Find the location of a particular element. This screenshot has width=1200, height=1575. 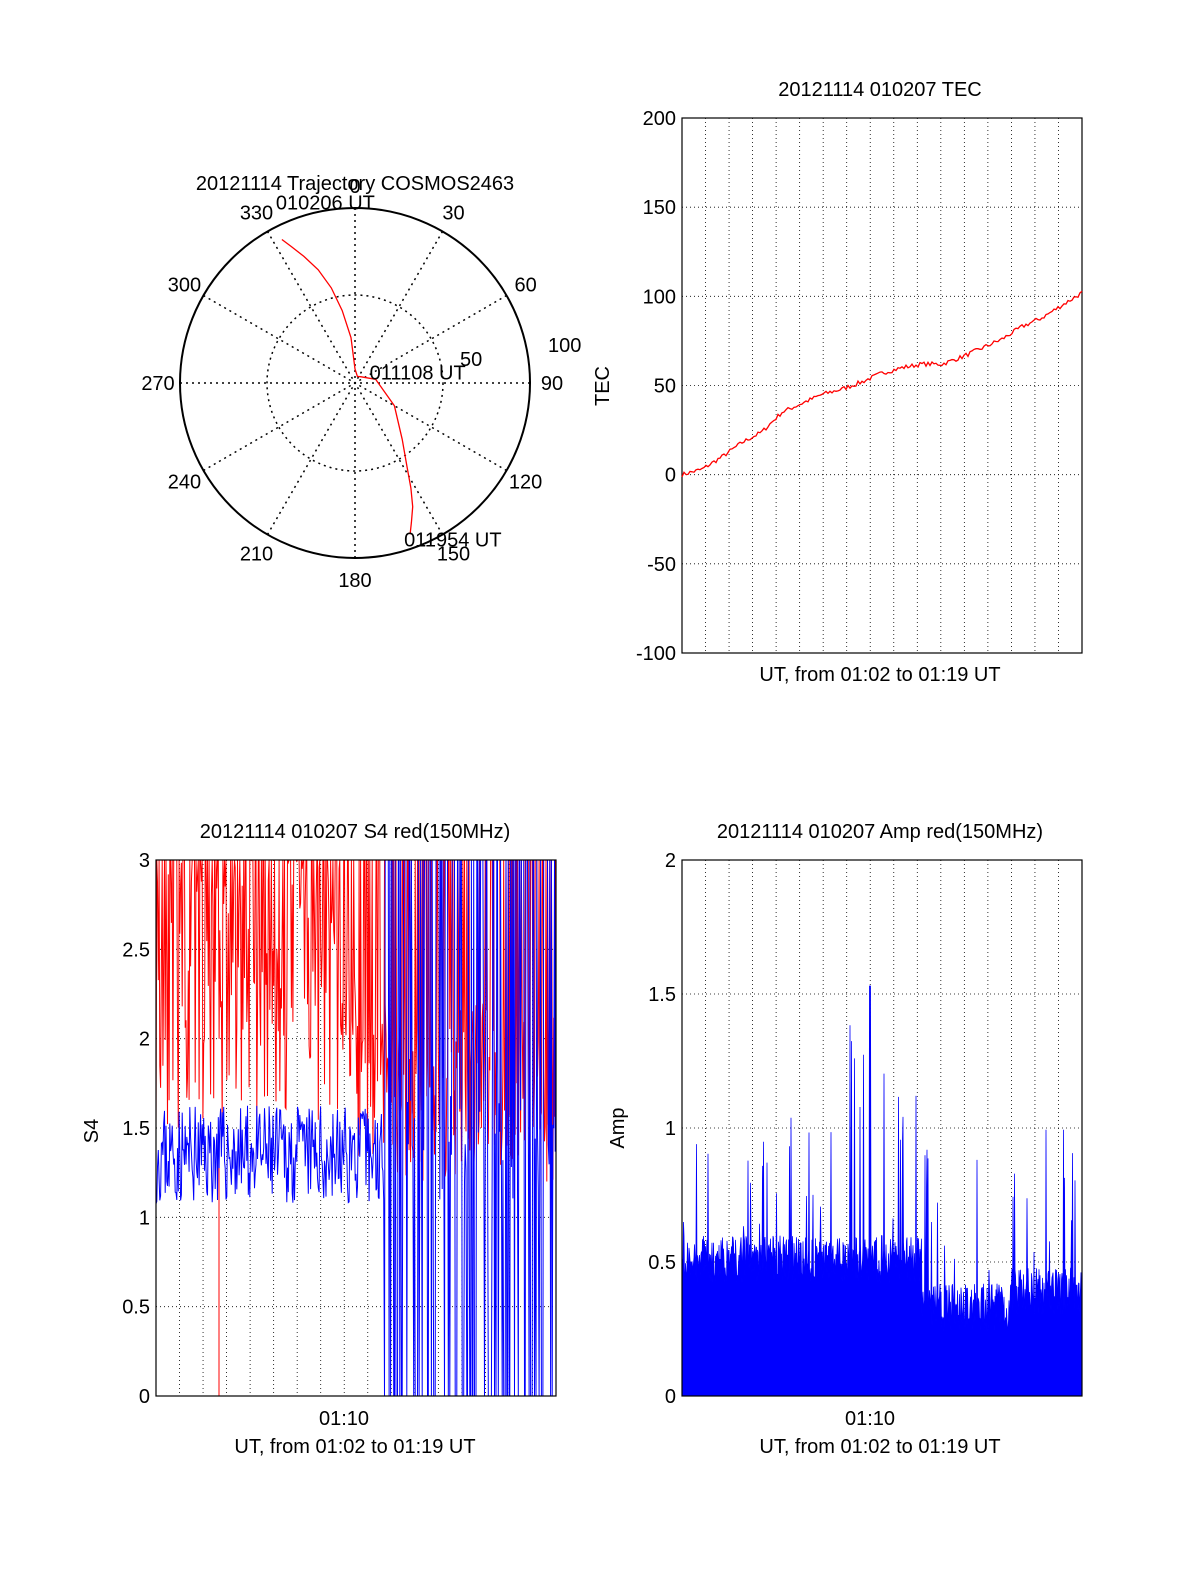

amp-xlabel: UT, from 01:02 to 01:19 UT is located at coordinates (879, 1447).